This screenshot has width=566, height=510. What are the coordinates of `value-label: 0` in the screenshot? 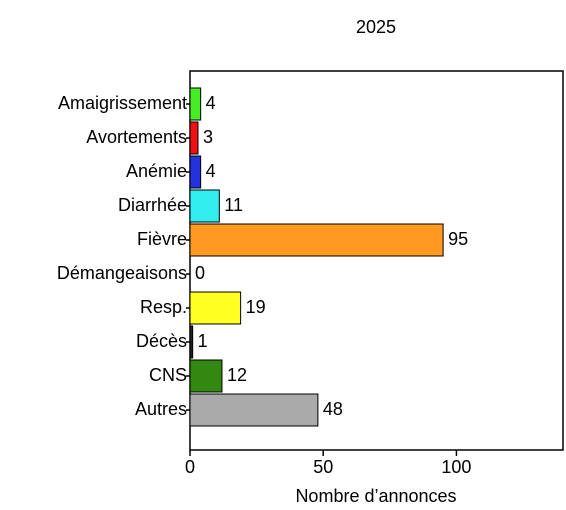 It's located at (200, 273).